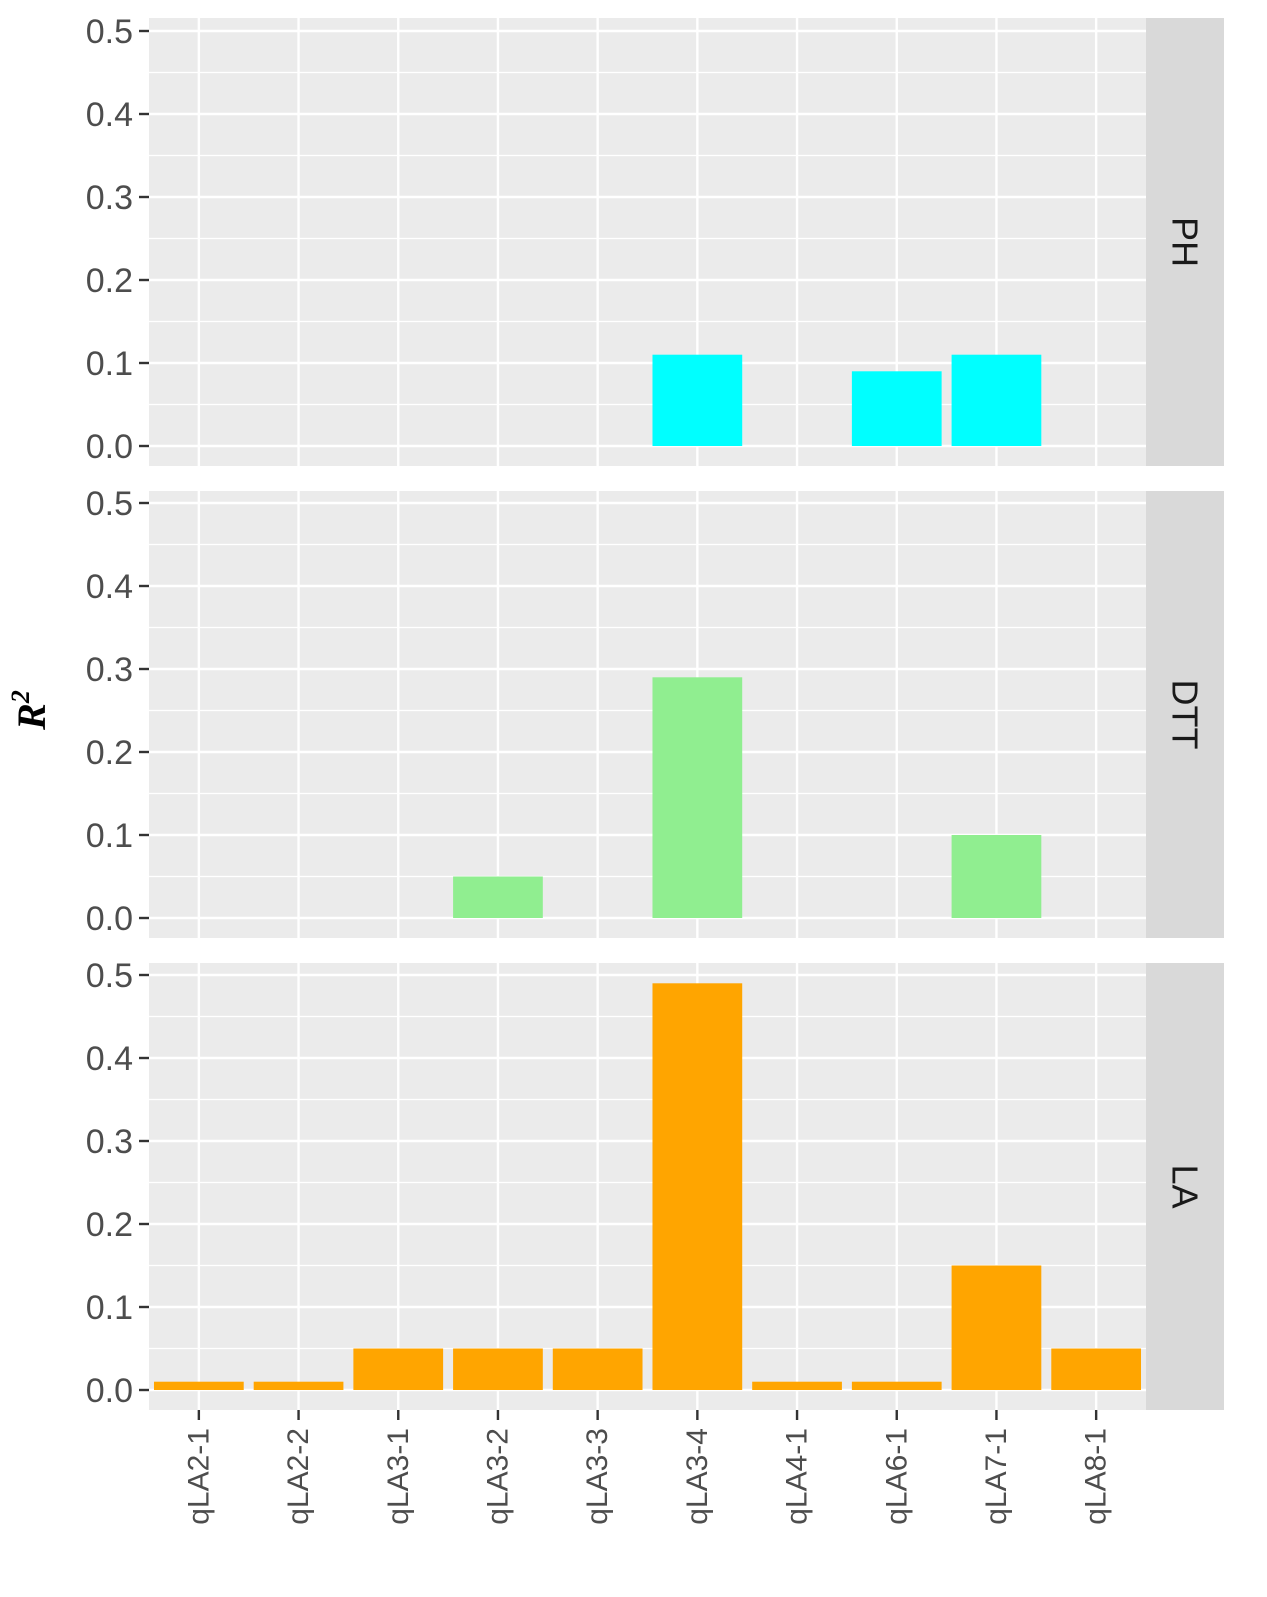 The height and width of the screenshot is (1597, 1267). I want to click on x-tick-label: qLA3-4, so click(697, 1476).